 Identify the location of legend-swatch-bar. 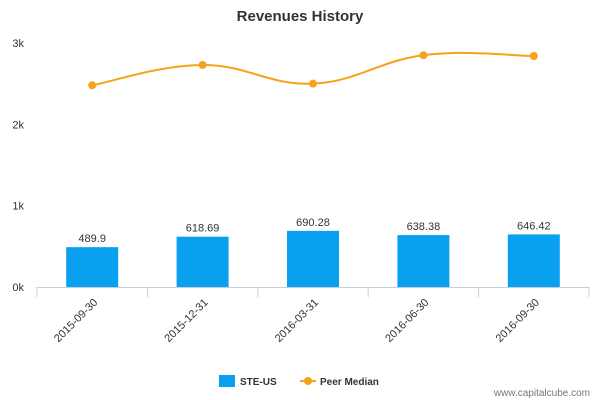
(227, 381).